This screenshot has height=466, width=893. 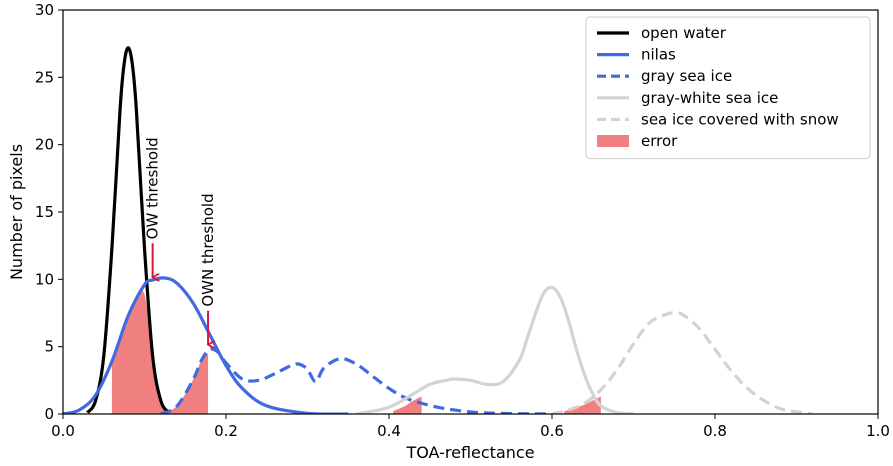 I want to click on series-line-gray-white-sea-ice, so click(x=495, y=349).